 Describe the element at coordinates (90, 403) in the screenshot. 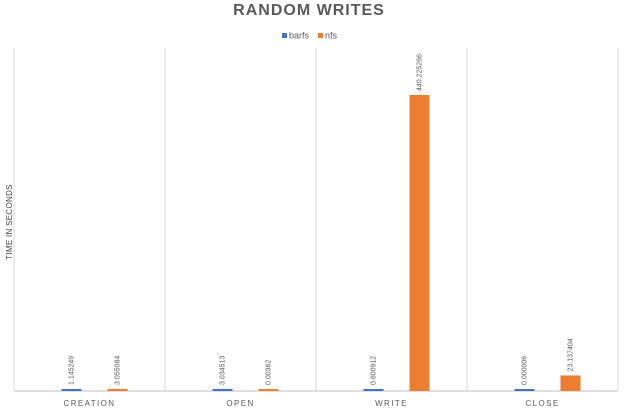

I see `x-tick-label: CREATION` at that location.